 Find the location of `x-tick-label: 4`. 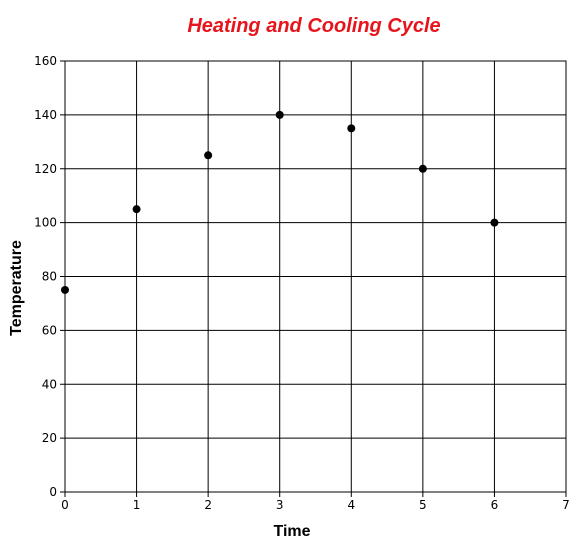

x-tick-label: 4 is located at coordinates (351, 505).